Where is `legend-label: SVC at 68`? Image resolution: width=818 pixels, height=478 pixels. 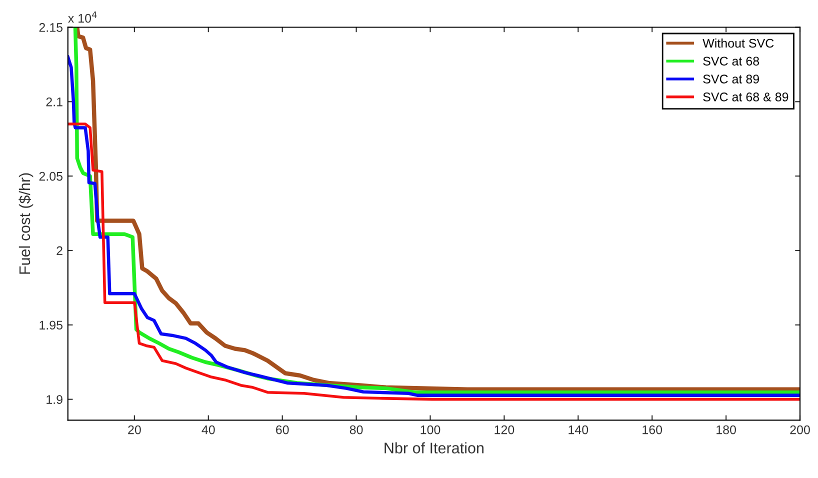
legend-label: SVC at 68 is located at coordinates (731, 61).